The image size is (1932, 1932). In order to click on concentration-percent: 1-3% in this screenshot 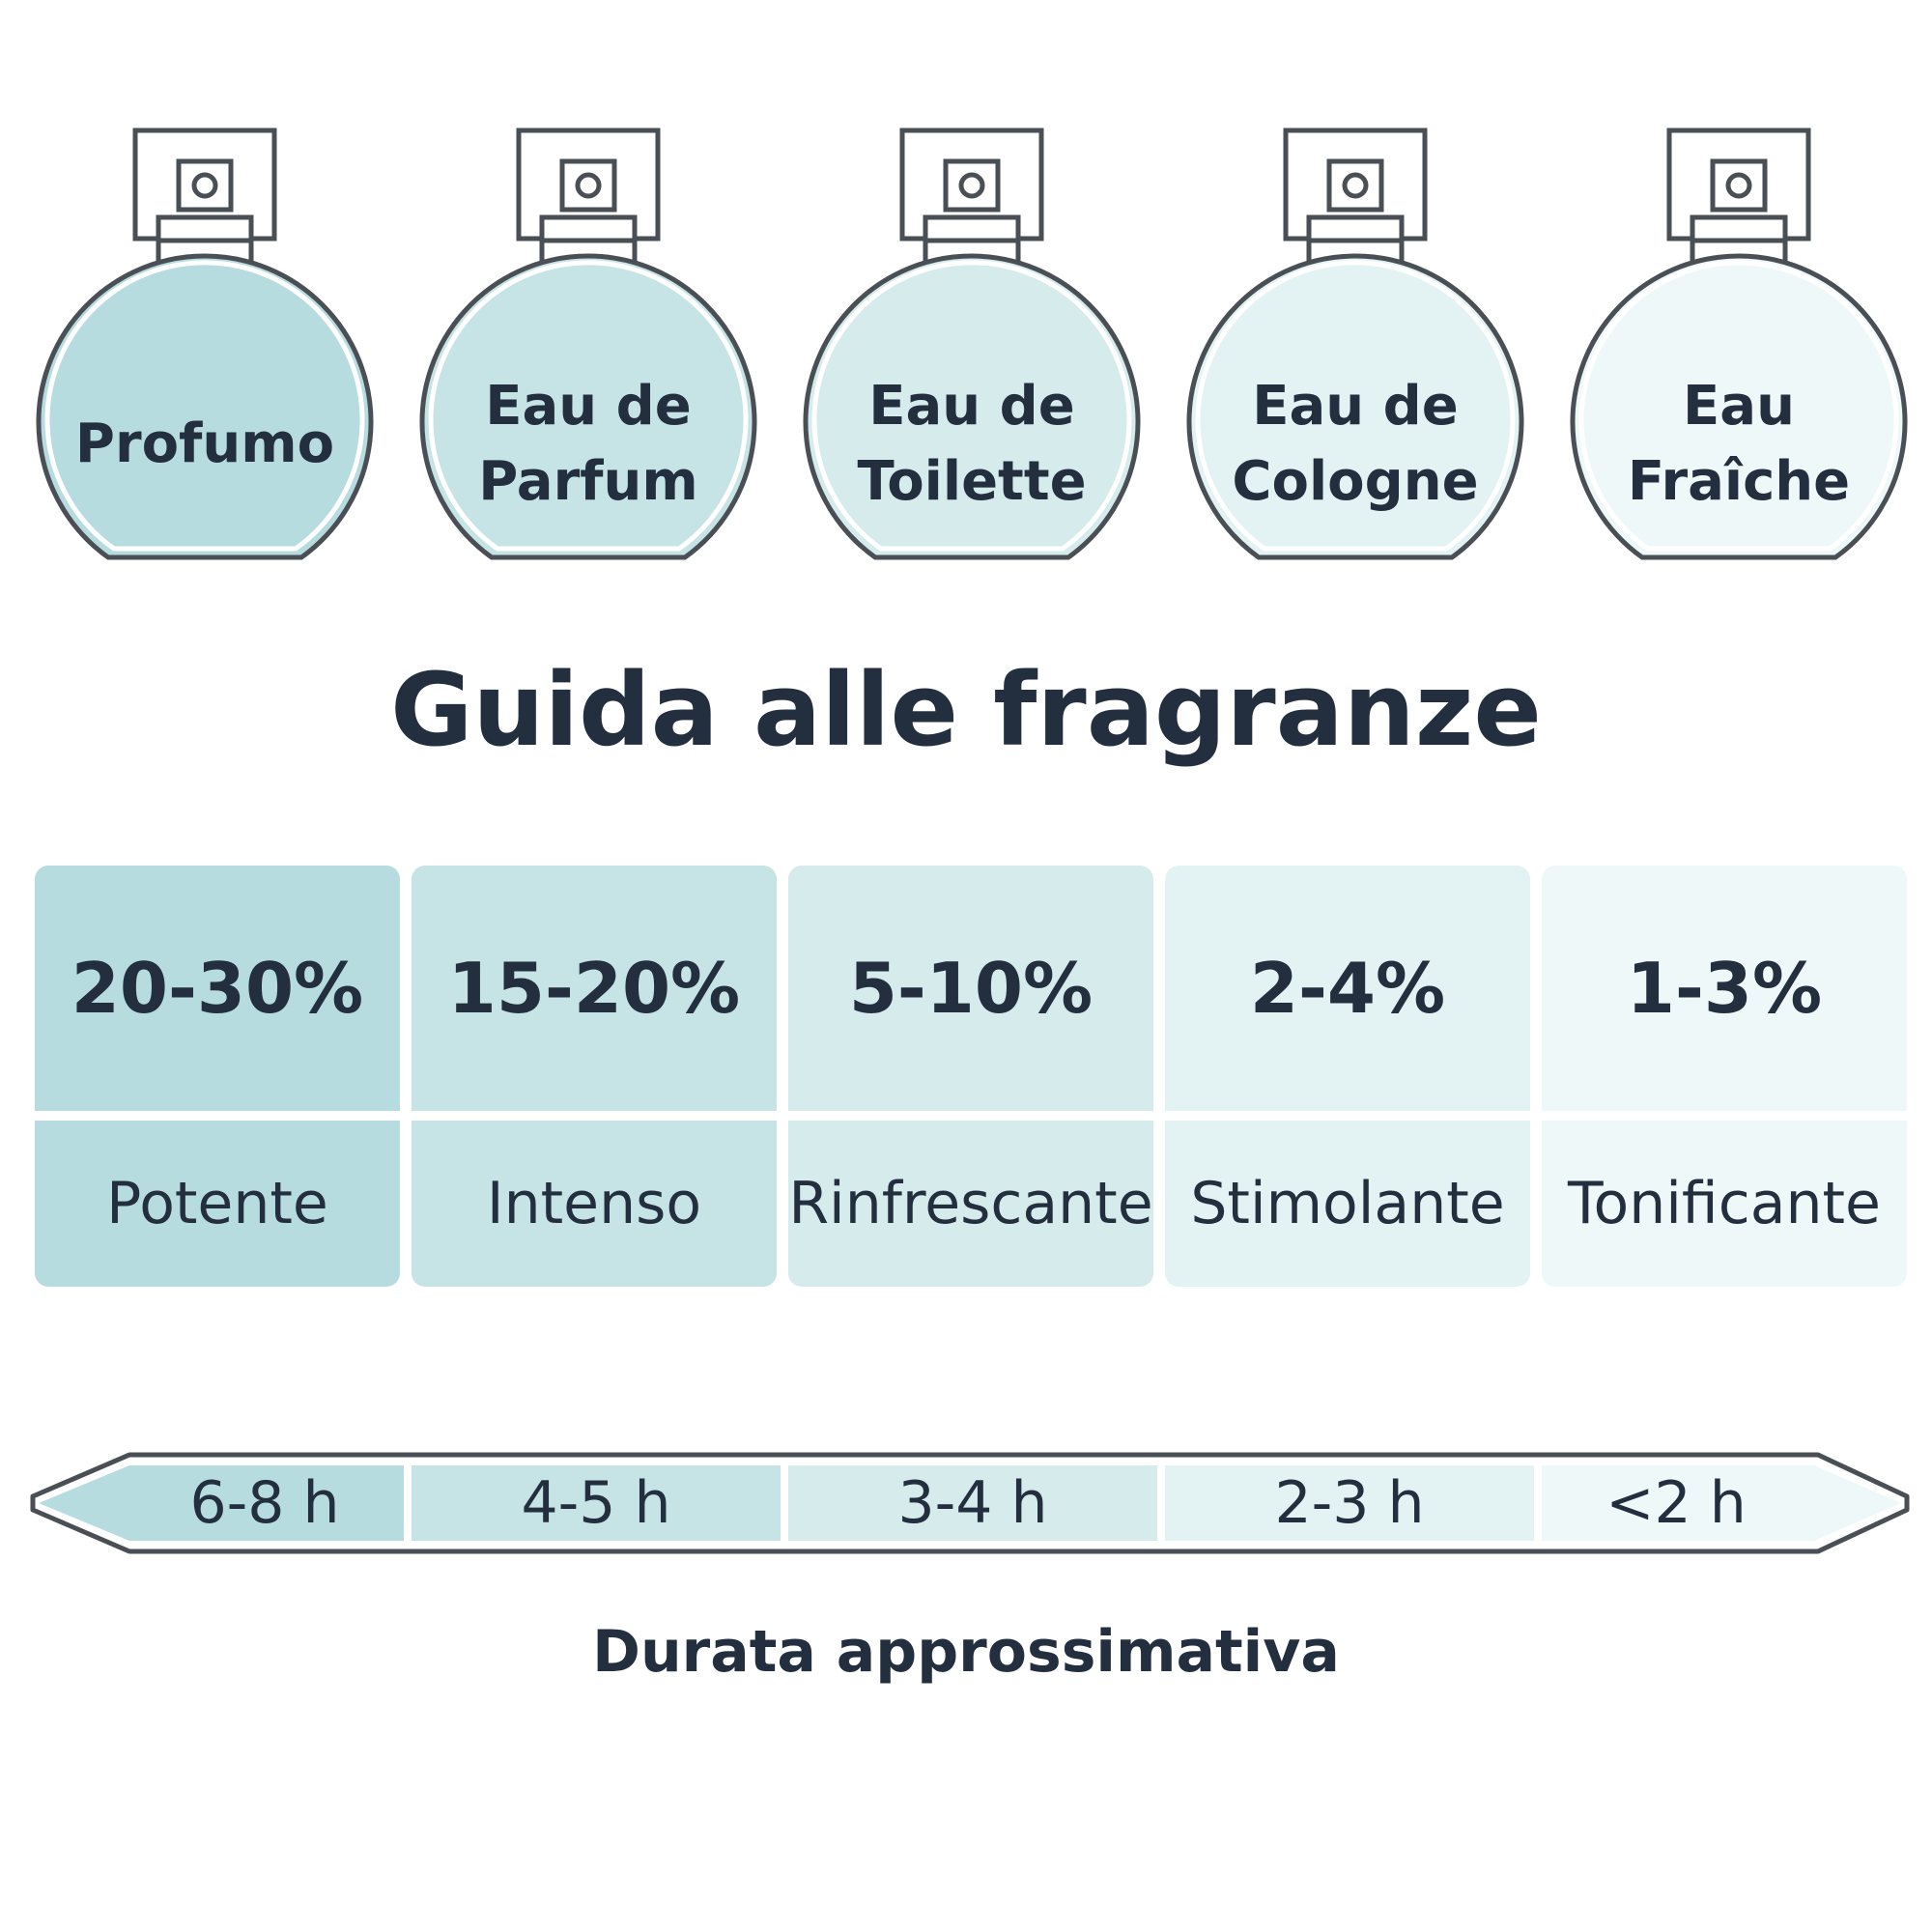, I will do `click(1724, 988)`.